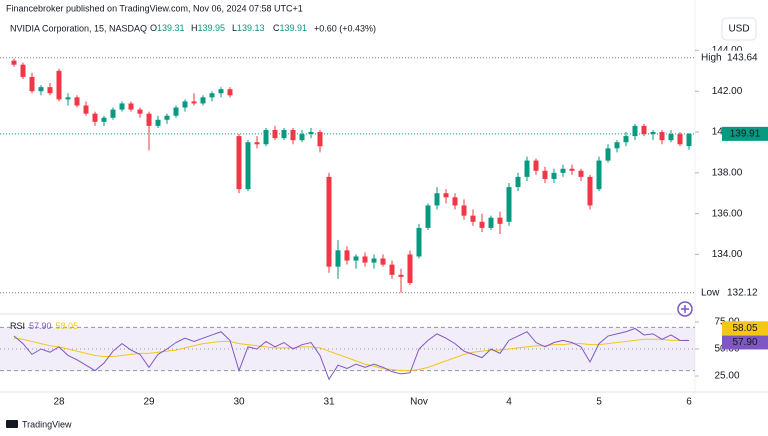 The height and width of the screenshot is (436, 768). Describe the element at coordinates (194, 28) in the screenshot. I see `ohlc-key: H` at that location.